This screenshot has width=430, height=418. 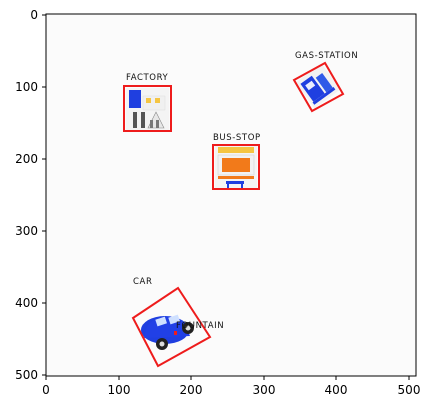 What do you see at coordinates (30, 195) in the screenshot?
I see `y-axis: 0 100 200 300 400 500` at bounding box center [30, 195].